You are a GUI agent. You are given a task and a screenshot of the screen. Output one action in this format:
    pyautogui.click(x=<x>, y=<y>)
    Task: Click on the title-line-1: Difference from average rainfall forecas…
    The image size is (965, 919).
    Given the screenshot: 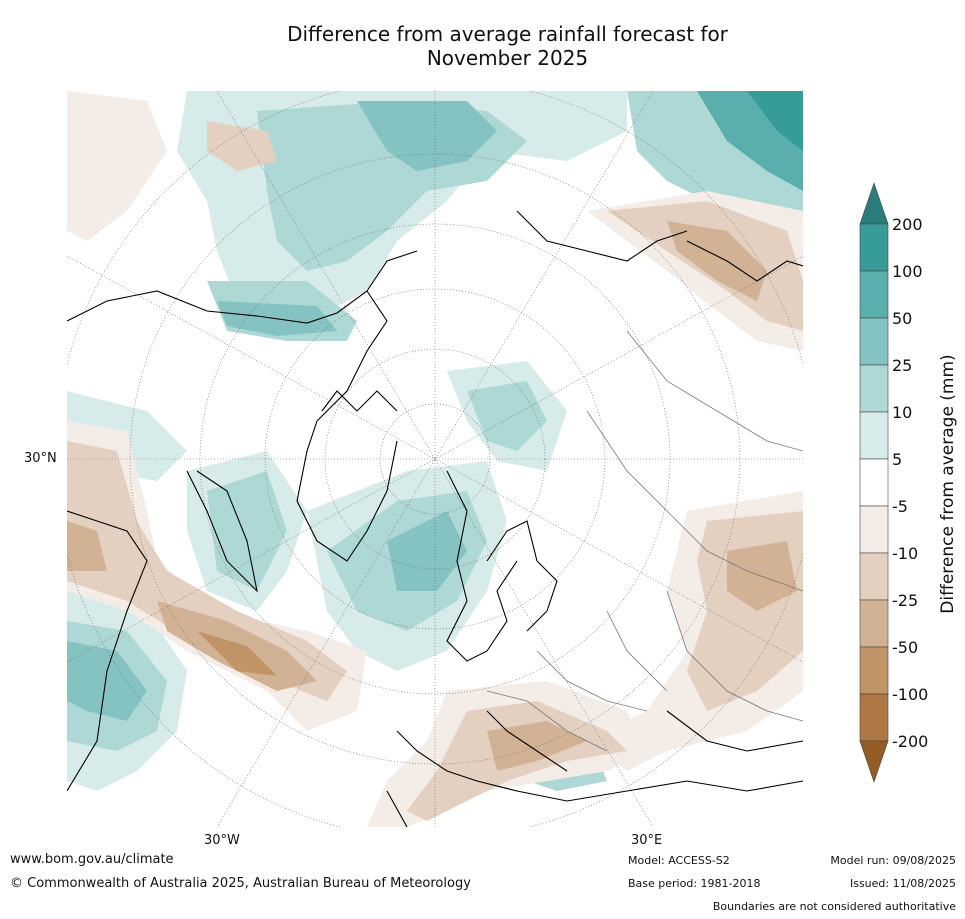 What is the action you would take?
    pyautogui.click(x=507, y=34)
    